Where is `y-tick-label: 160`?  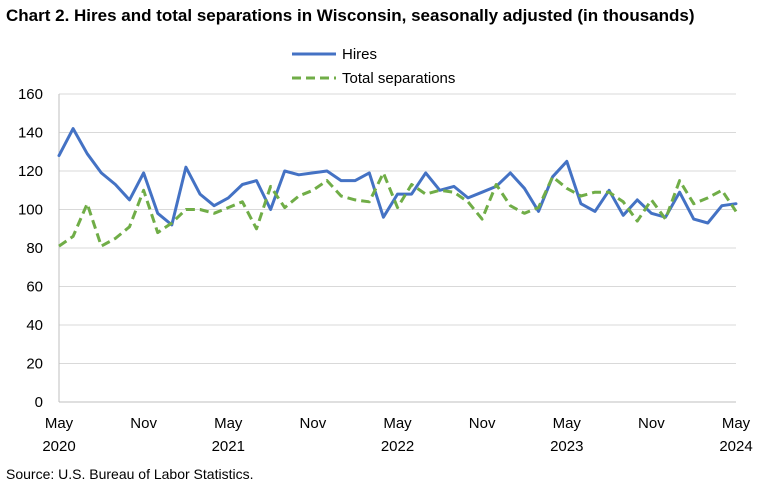
y-tick-label: 160 is located at coordinates (30, 94).